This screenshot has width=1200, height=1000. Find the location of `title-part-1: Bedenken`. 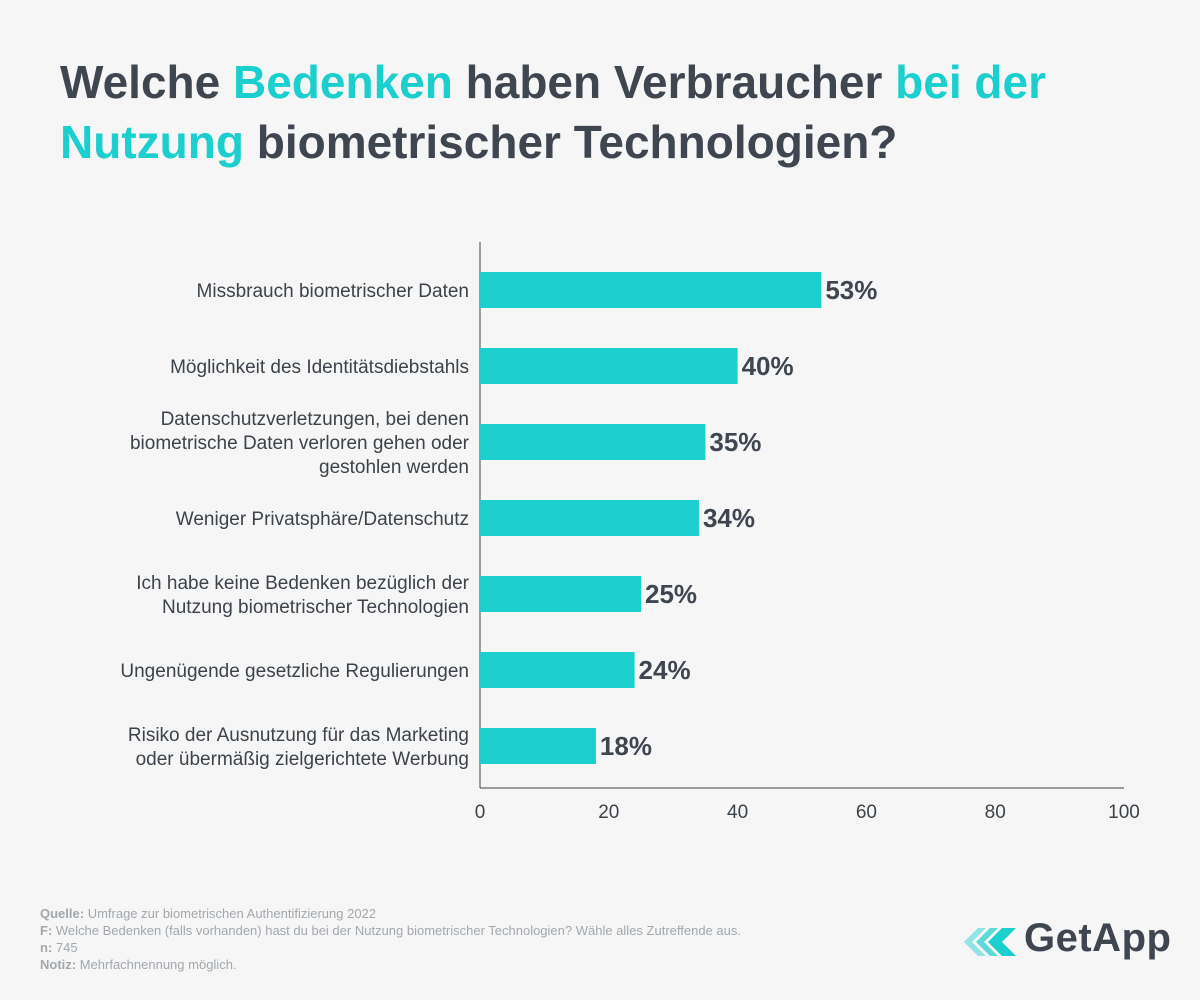

title-part-1: Bedenken is located at coordinates (343, 82).